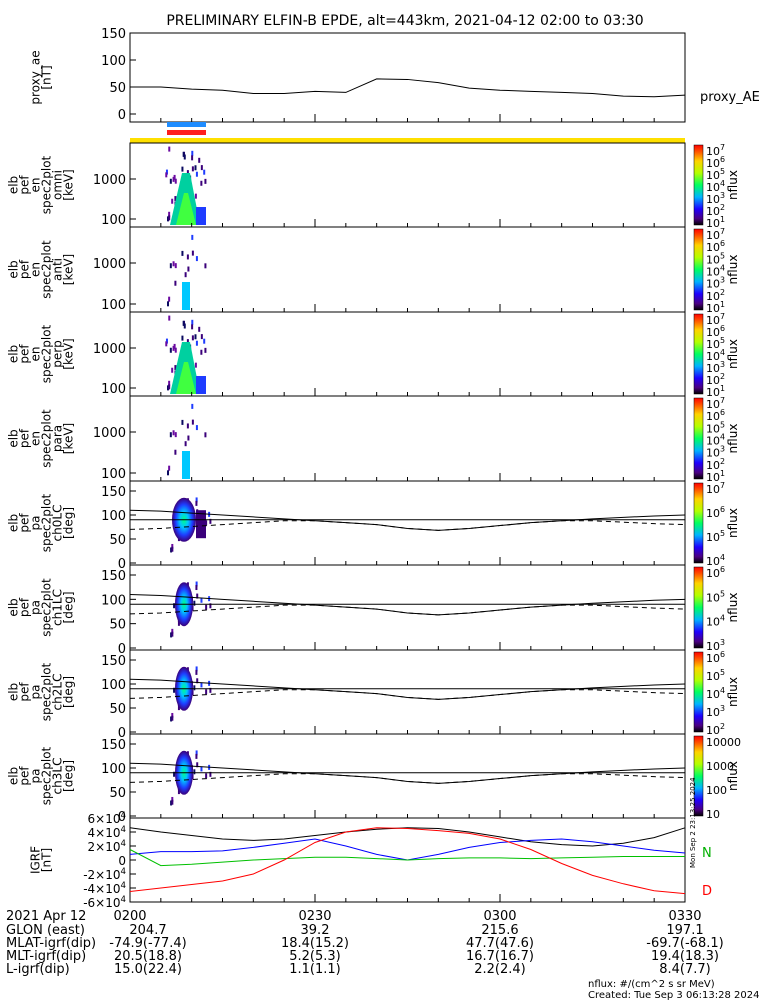  Describe the element at coordinates (715, 645) in the screenshot. I see `ch1lc-colorbar-tick: 10³` at that location.